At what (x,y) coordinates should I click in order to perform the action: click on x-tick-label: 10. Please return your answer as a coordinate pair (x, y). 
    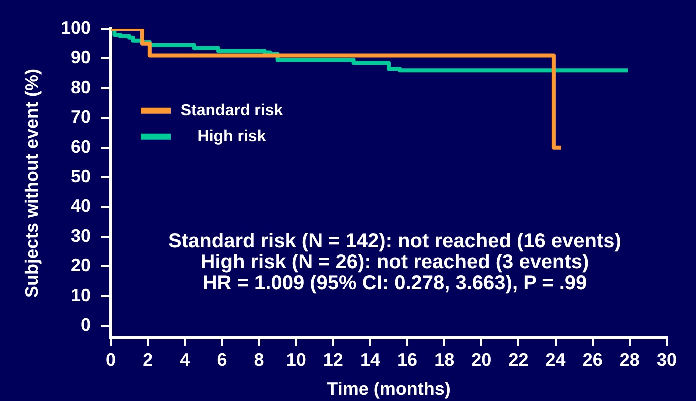
    Looking at the image, I should click on (296, 360).